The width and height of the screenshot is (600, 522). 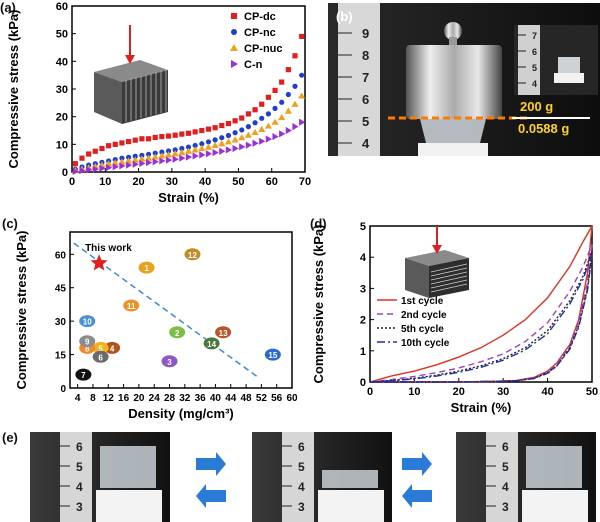 I want to click on photo-b-illustration: 9 8 7 6 5 4 7 6 5 4, so click(x=464, y=79).